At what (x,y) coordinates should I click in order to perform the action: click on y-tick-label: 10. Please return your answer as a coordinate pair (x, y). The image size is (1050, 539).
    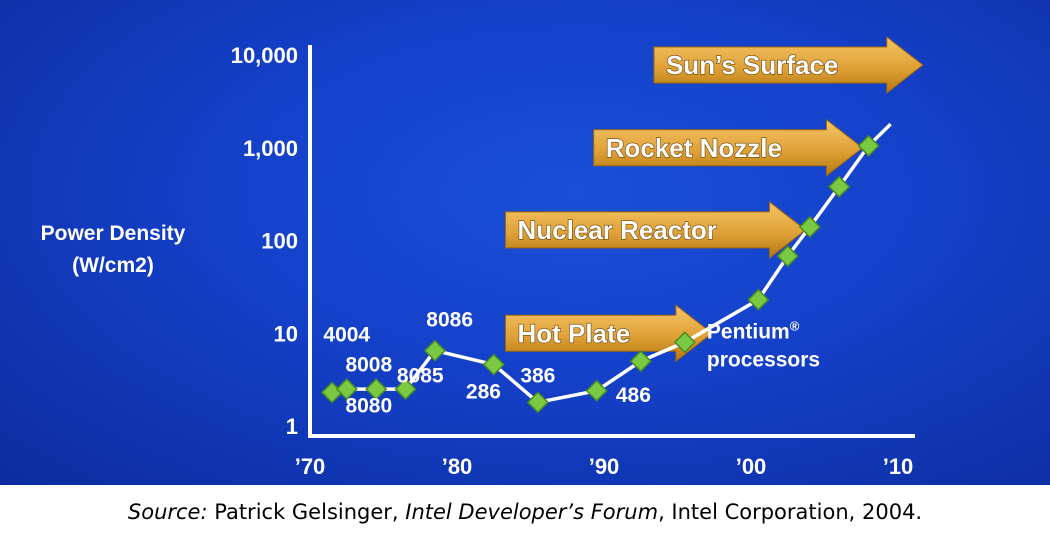
    Looking at the image, I should click on (286, 333).